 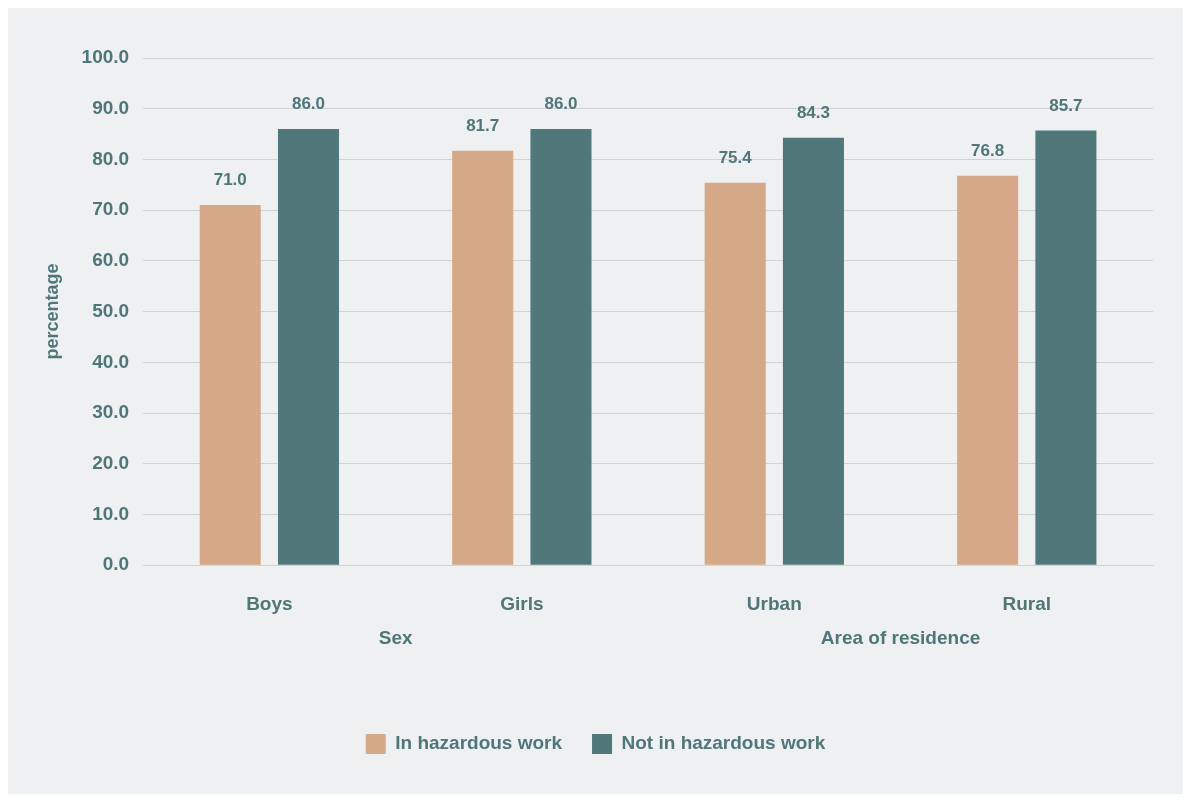 What do you see at coordinates (723, 743) in the screenshot?
I see `legend-label: Not in hazardous work` at bounding box center [723, 743].